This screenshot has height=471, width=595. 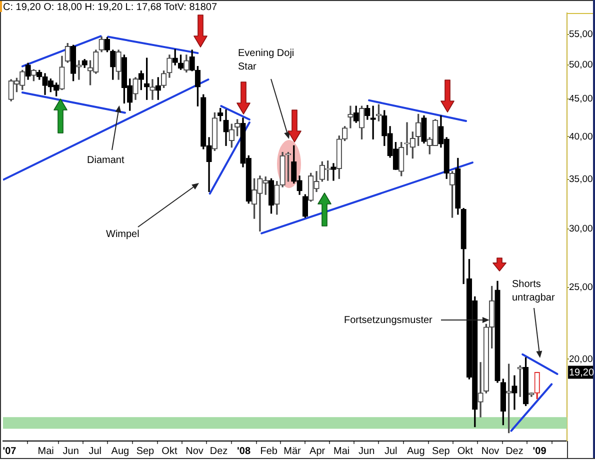 I want to click on annotation: Diamant, so click(x=105, y=160).